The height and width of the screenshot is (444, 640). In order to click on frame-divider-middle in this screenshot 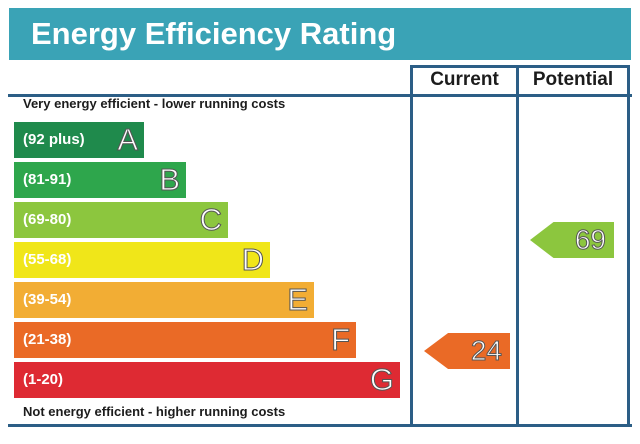, I will do `click(517, 246)`.